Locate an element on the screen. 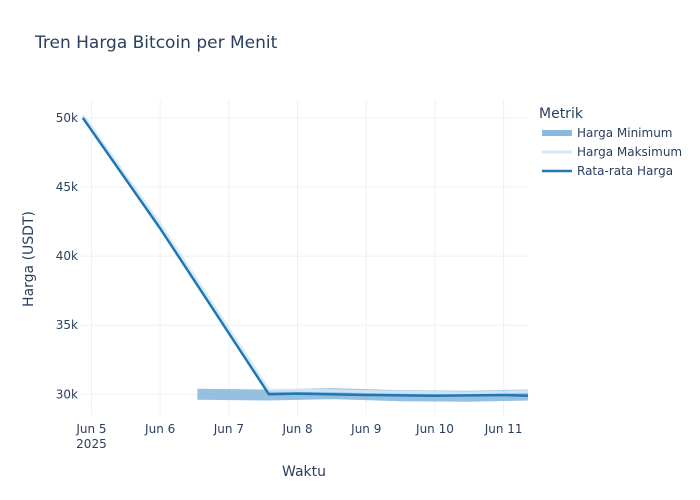  x-tick-label: Jun 10 is located at coordinates (434, 429).